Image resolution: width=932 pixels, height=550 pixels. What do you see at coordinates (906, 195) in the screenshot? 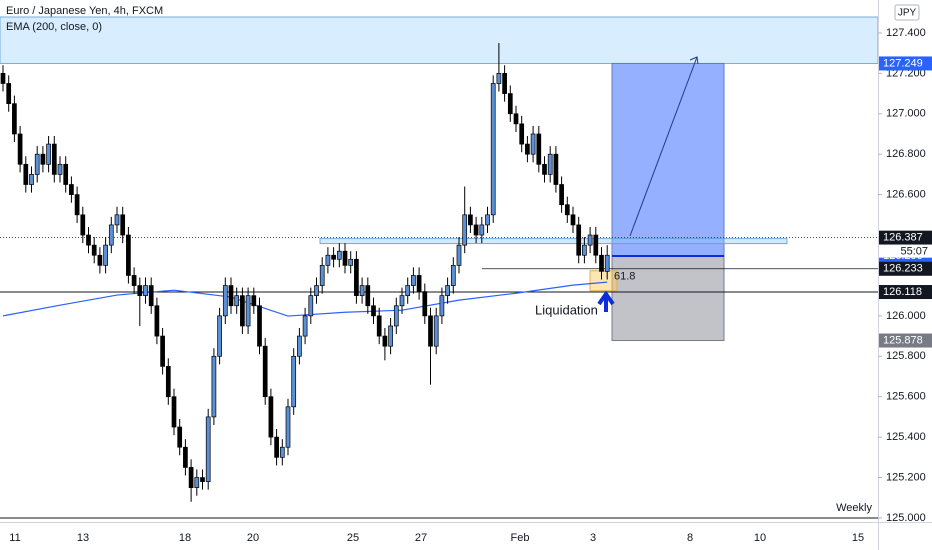
I see `y-tick-label: 126.600` at bounding box center [906, 195].